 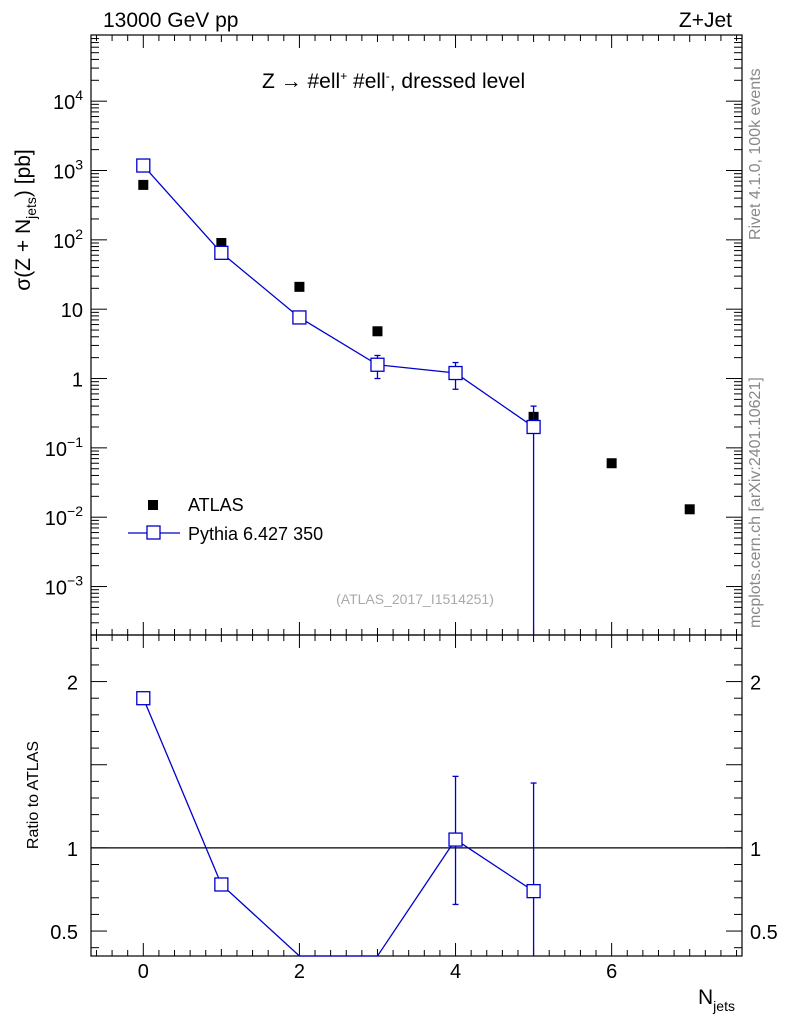 I want to click on ratio-tick-label: 0.5, so click(x=64, y=933).